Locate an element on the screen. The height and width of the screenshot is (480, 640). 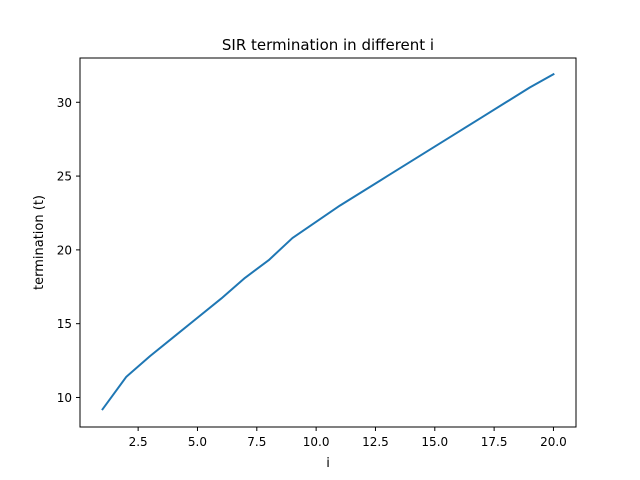
x-tick-label: 15.0 is located at coordinates (434, 442).